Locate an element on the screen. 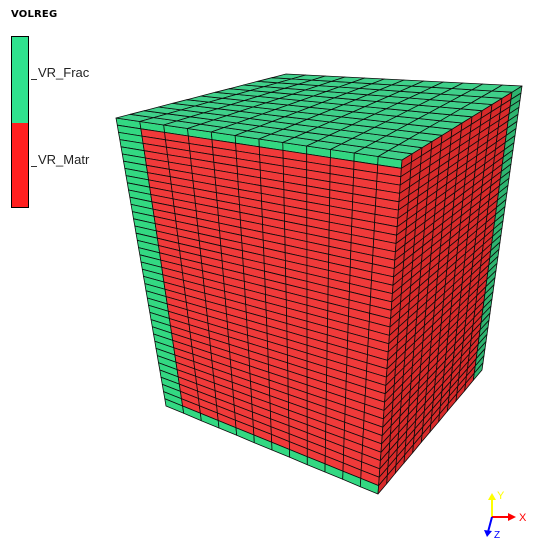  legend-color-bar is located at coordinates (20, 122).